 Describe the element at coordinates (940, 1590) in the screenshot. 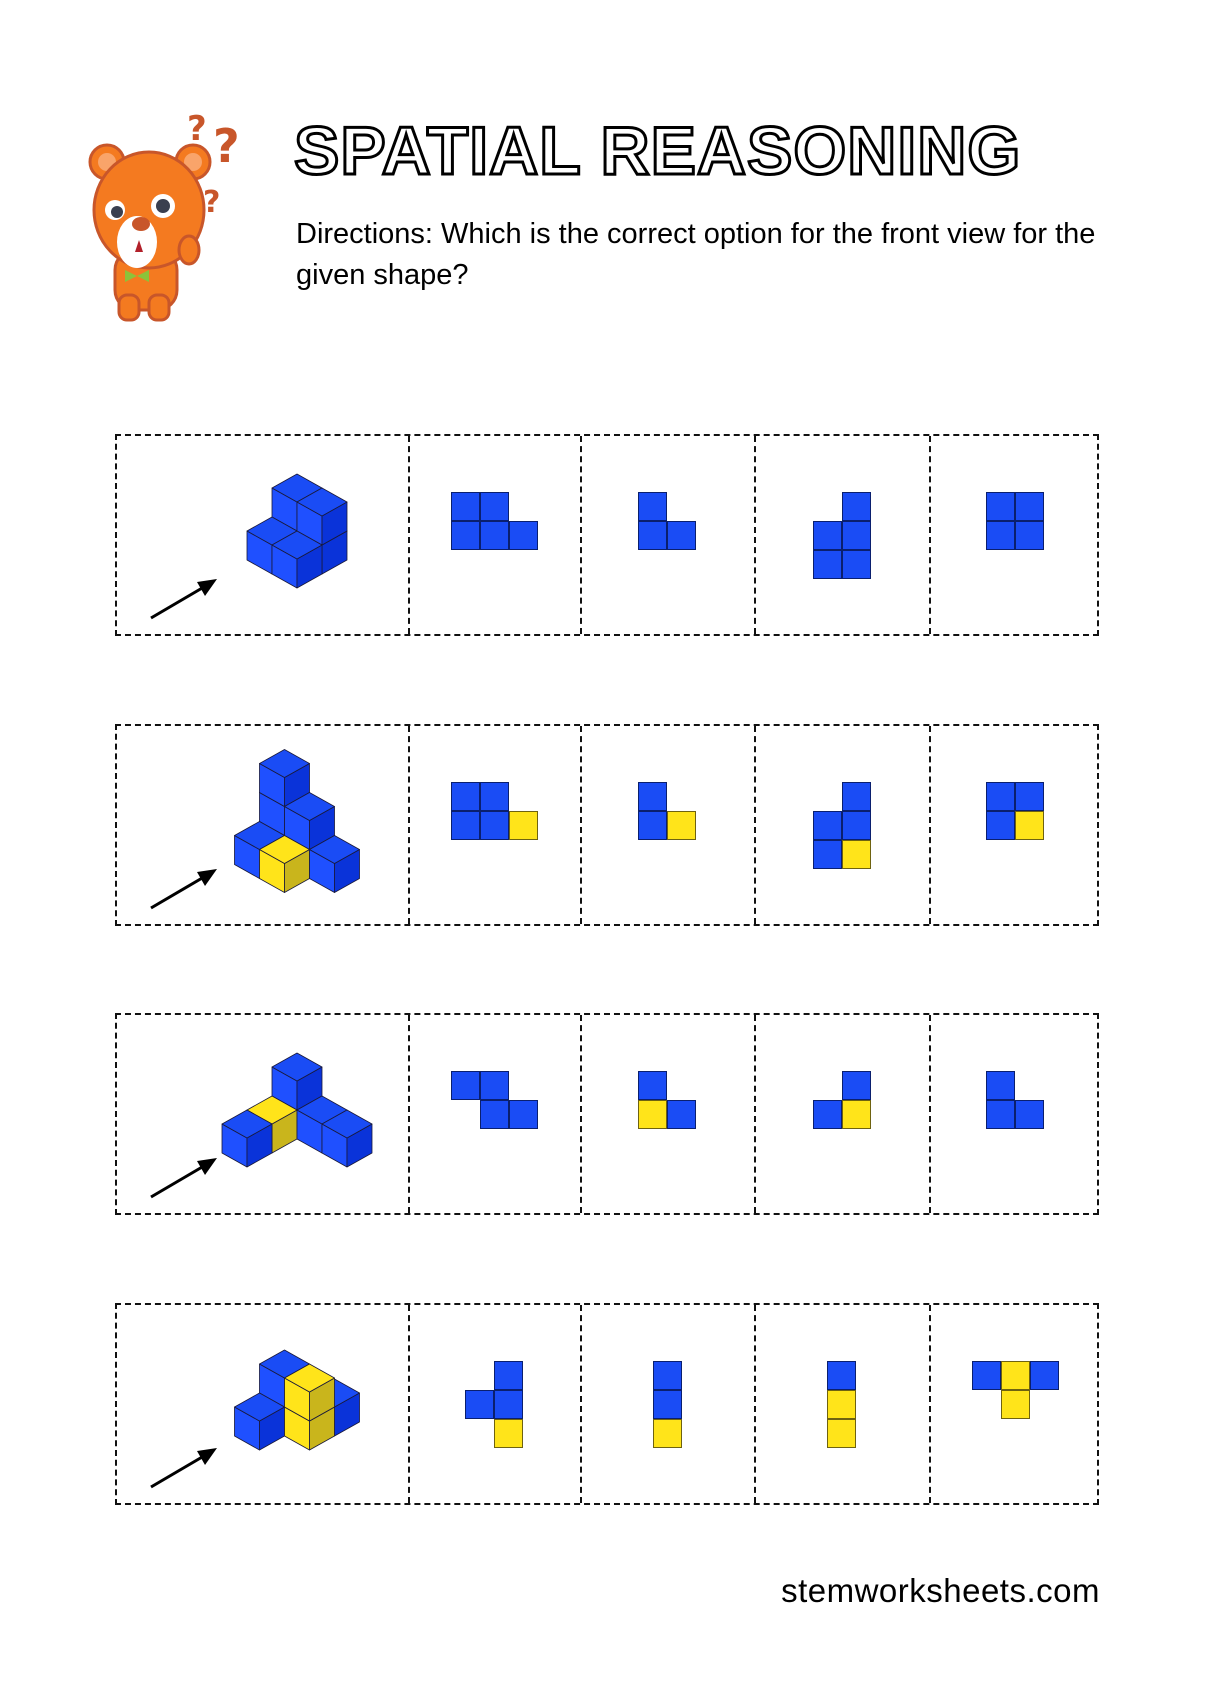

I see `footer-site: stemworksheets.com` at that location.